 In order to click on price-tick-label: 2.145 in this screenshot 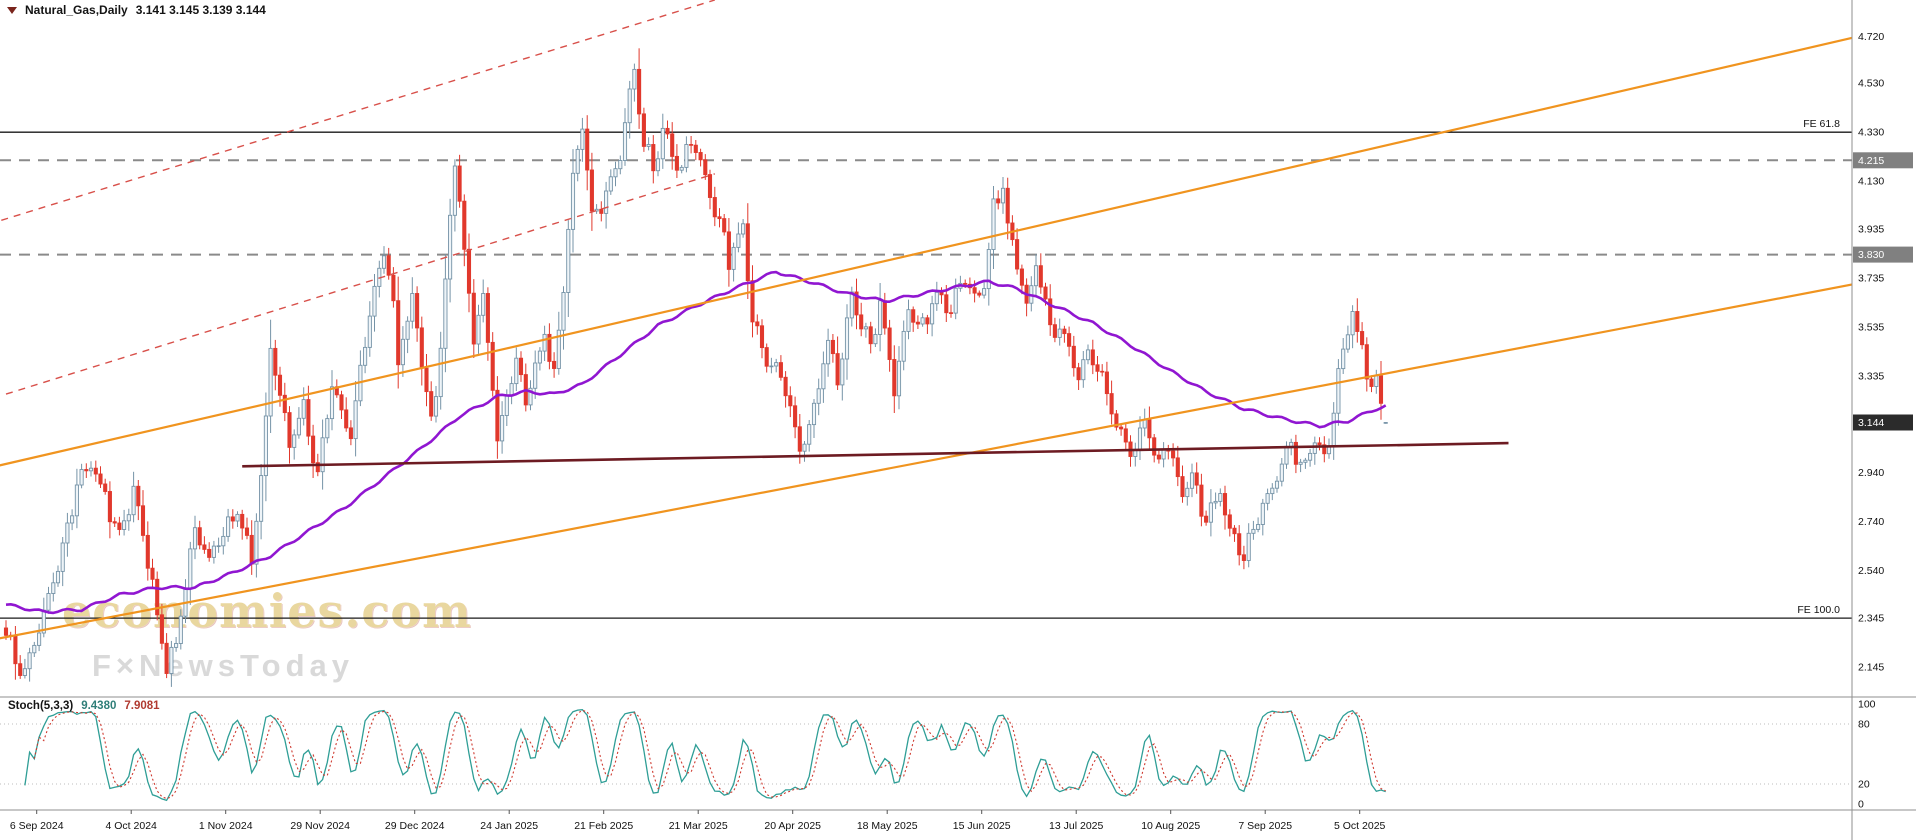, I will do `click(1871, 668)`.